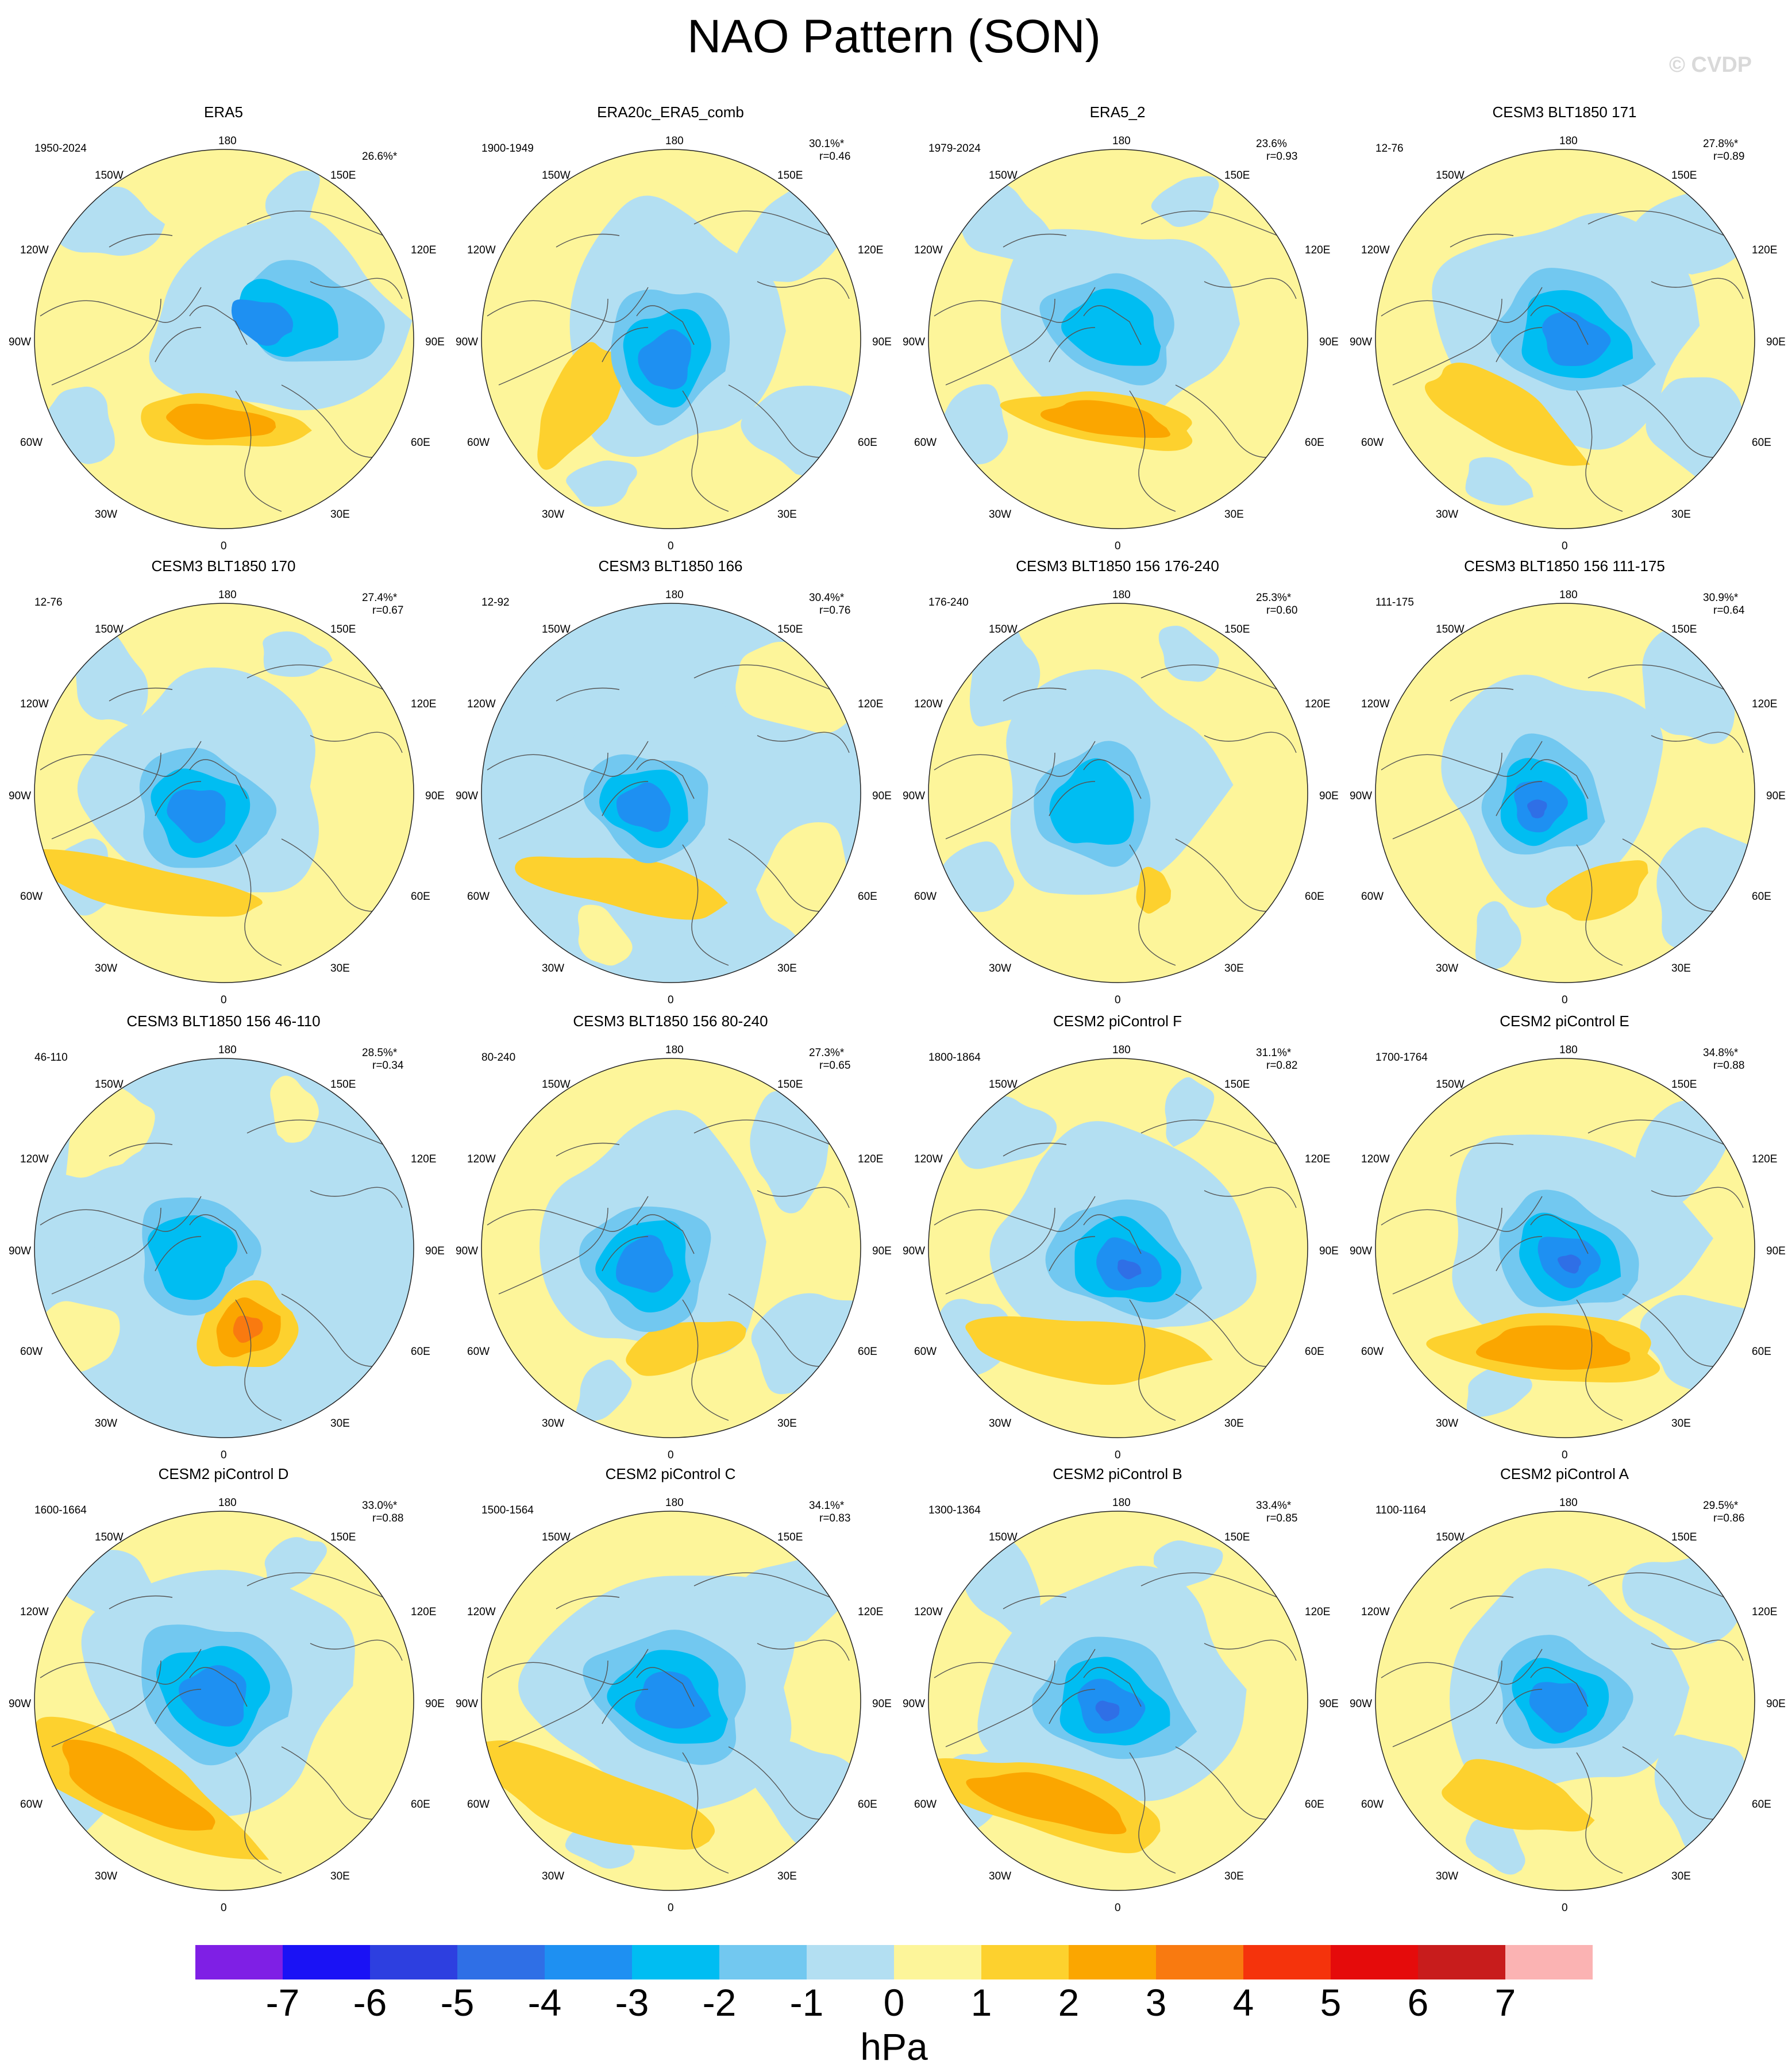 This screenshot has height=2072, width=1788. I want to click on panel-years: 80-240, so click(498, 1058).